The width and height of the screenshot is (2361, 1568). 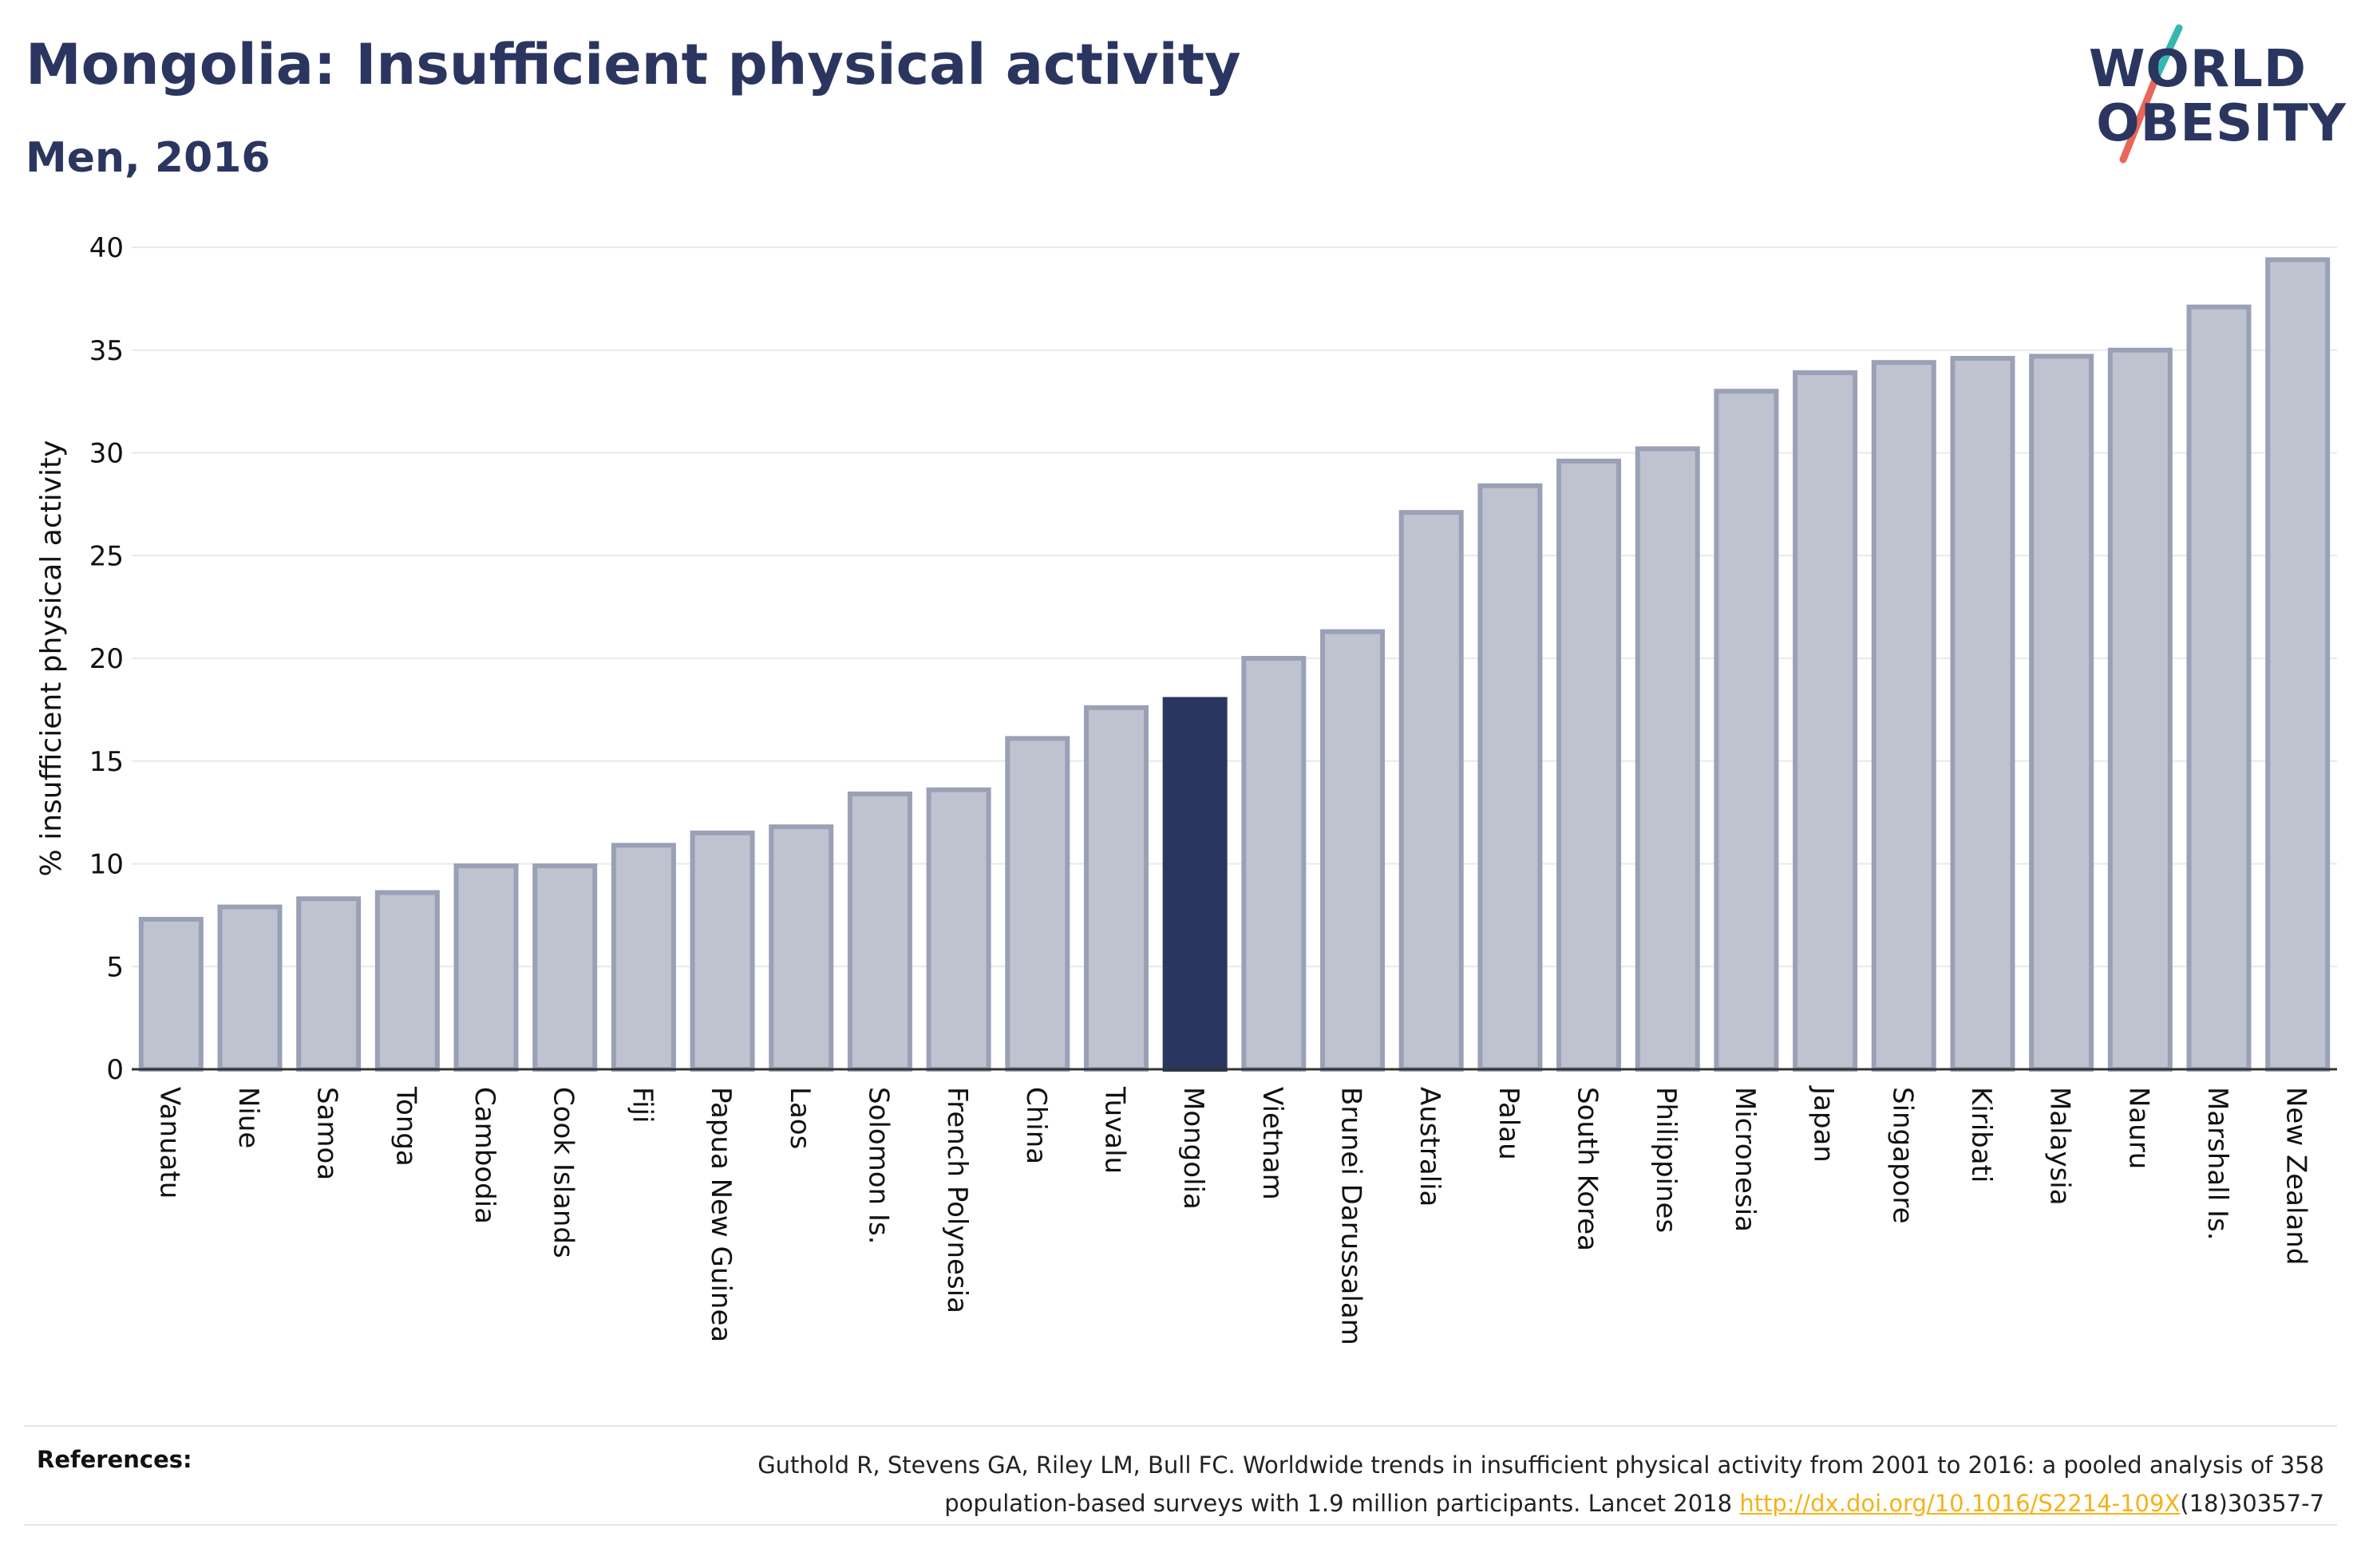 I want to click on x-tick-label: Philippines, so click(x=1666, y=1160).